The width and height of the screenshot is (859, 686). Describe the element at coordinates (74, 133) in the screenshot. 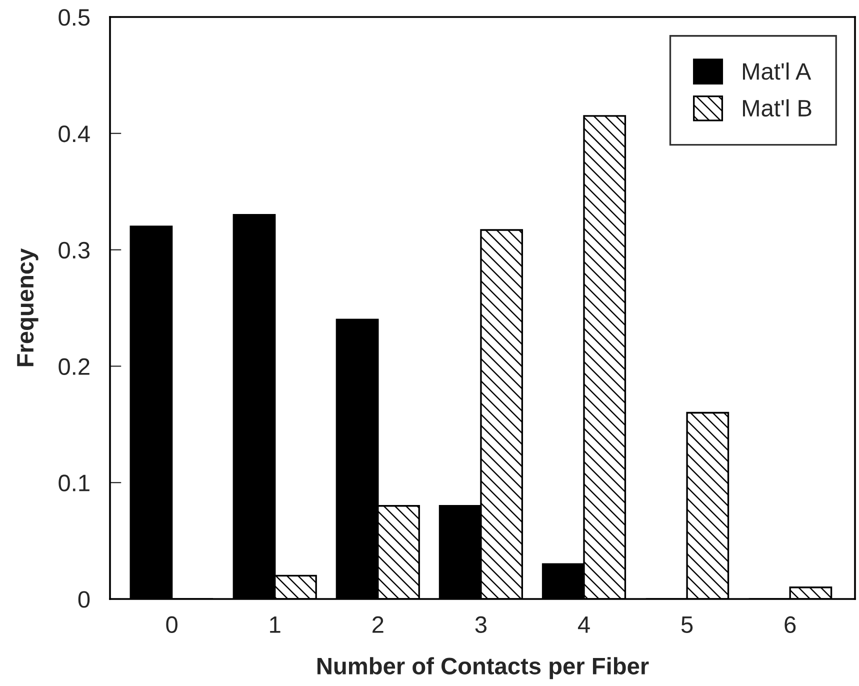

I see `y-tick-label: 0.4` at that location.